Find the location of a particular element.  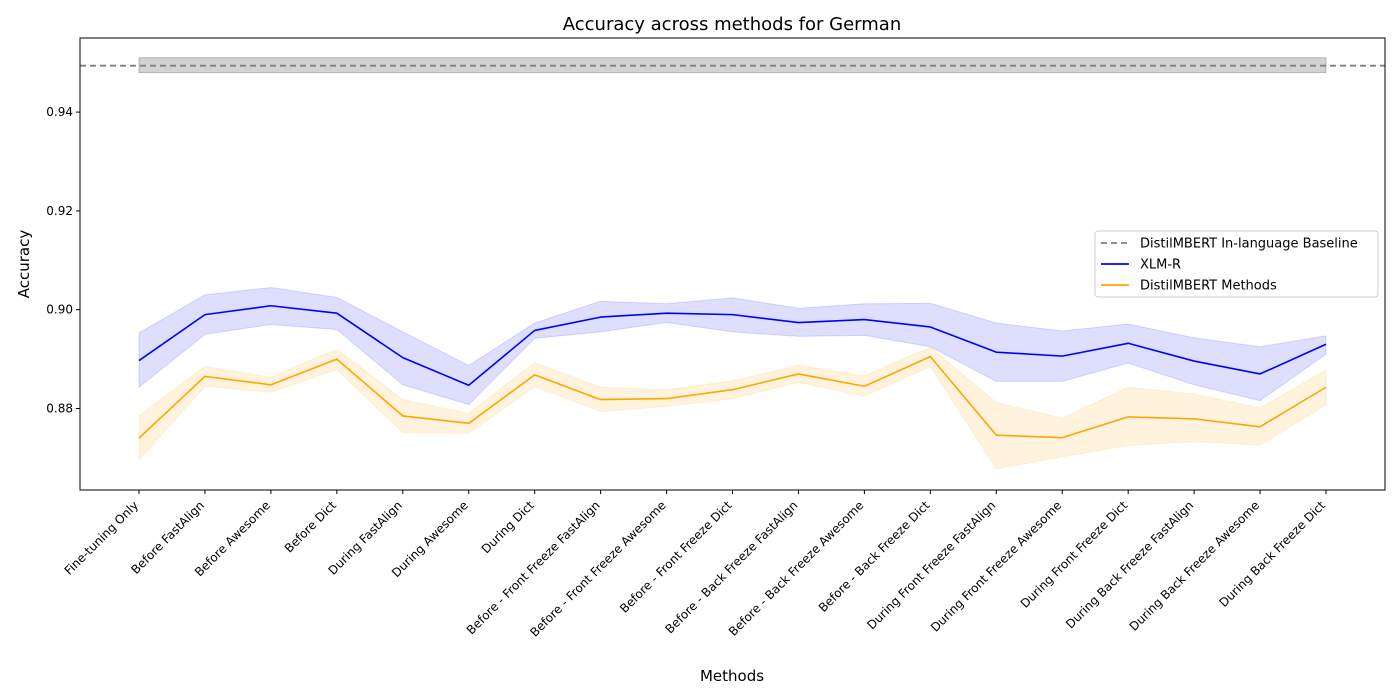

x-tick-label: During Front Freeze Awesome is located at coordinates (996, 566).